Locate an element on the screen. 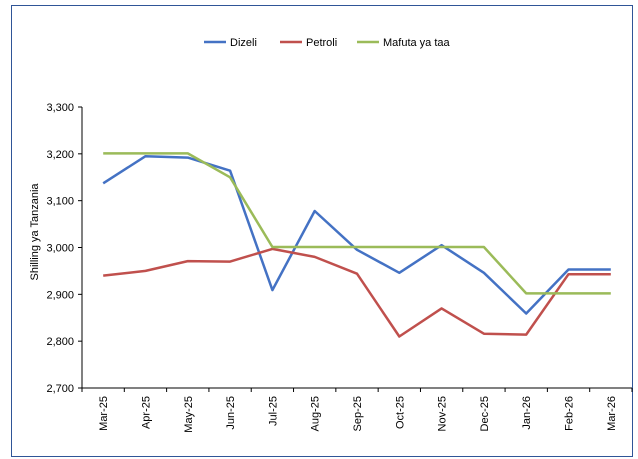 The width and height of the screenshot is (638, 459). x-tick-label: Apr-25 is located at coordinates (146, 412).